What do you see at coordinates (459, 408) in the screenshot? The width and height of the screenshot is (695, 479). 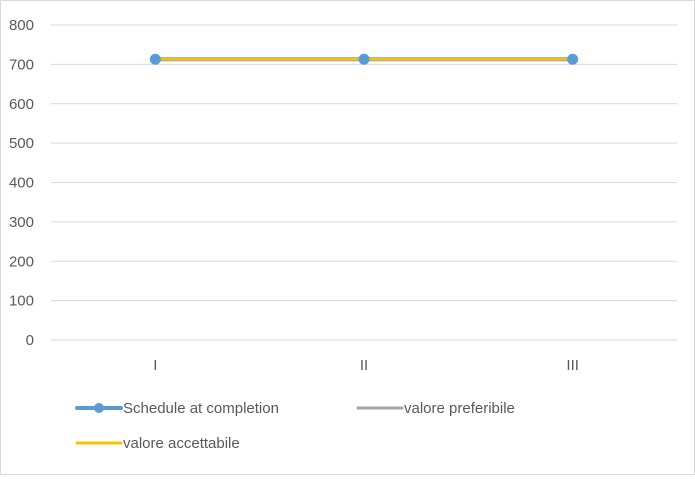 I see `legend-label: valore preferibile` at bounding box center [459, 408].